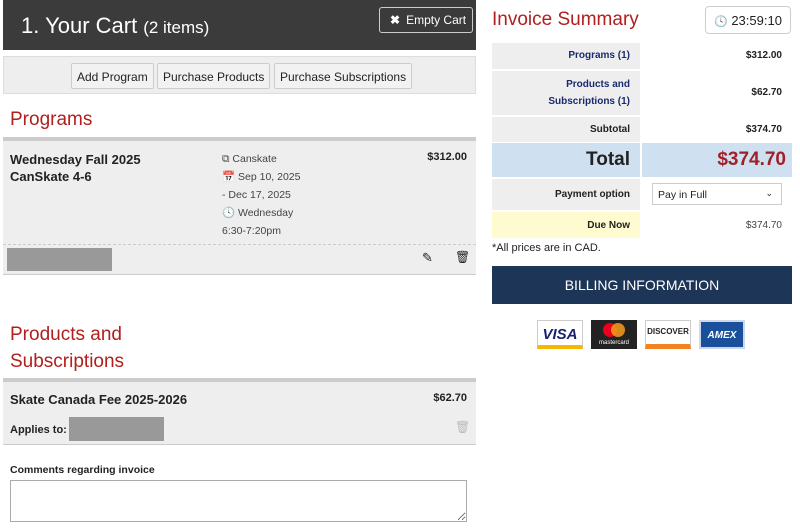 This screenshot has height=532, width=800. Describe the element at coordinates (112, 76) in the screenshot. I see `add-program-button: Add Program` at that location.